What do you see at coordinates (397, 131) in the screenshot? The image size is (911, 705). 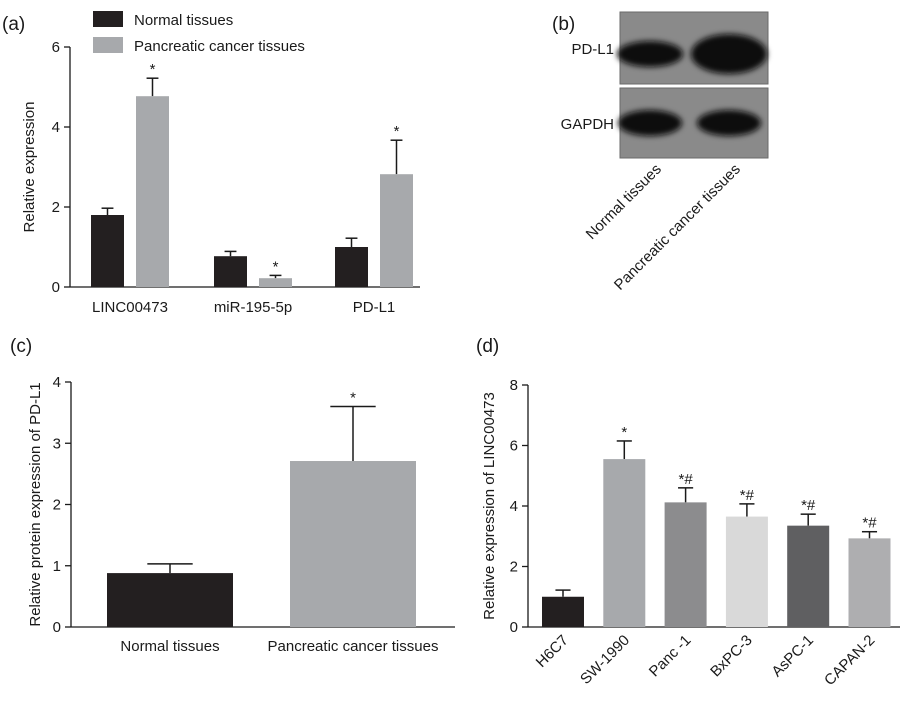 I see `bar-pancreatic-cancer-tissues-pd-l1-significance-label: *` at bounding box center [397, 131].